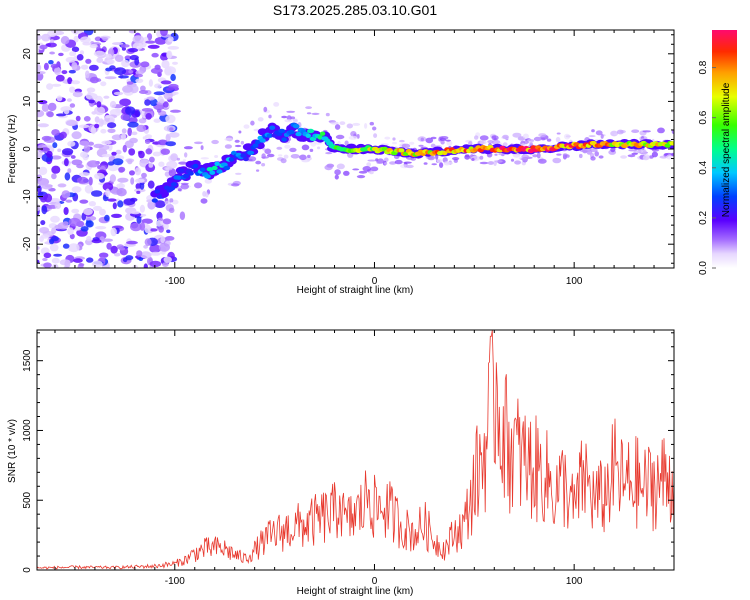 This screenshot has height=600, width=750. Describe the element at coordinates (27, 570) in the screenshot. I see `snr-y-tick-label: 0` at that location.